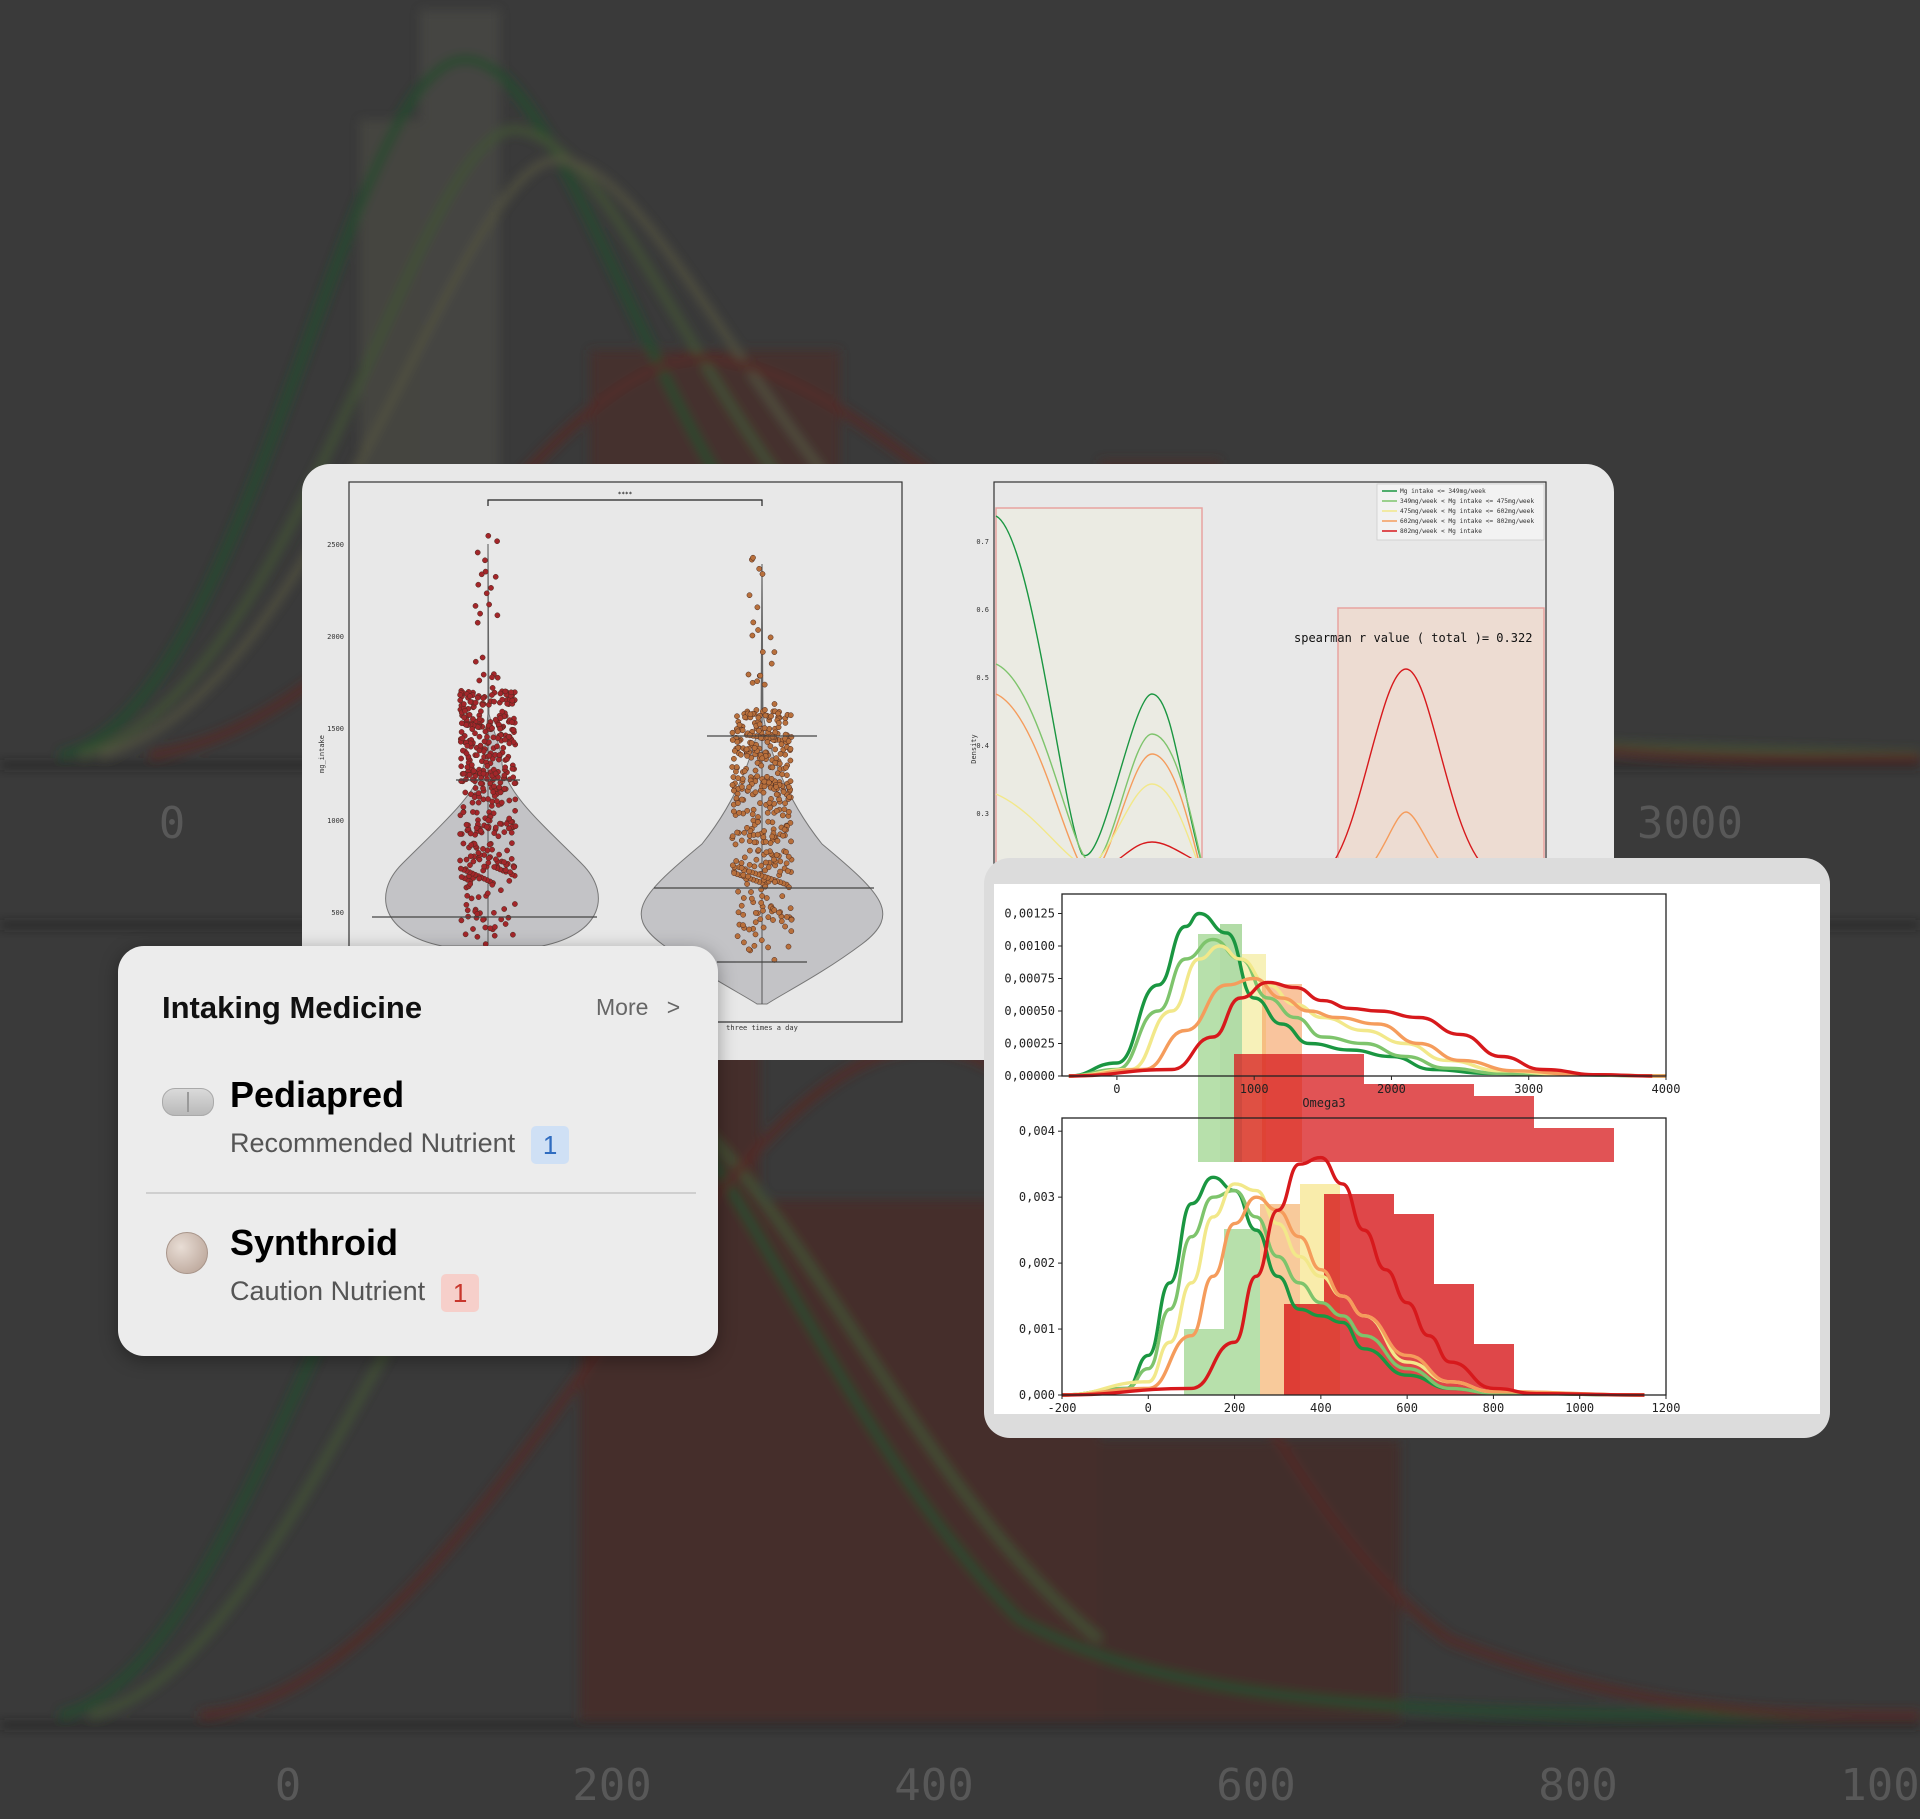 This screenshot has height=1819, width=1920. I want to click on medicine-item-synthroid: Synthroid Caution Nutrient 1, so click(418, 1277).